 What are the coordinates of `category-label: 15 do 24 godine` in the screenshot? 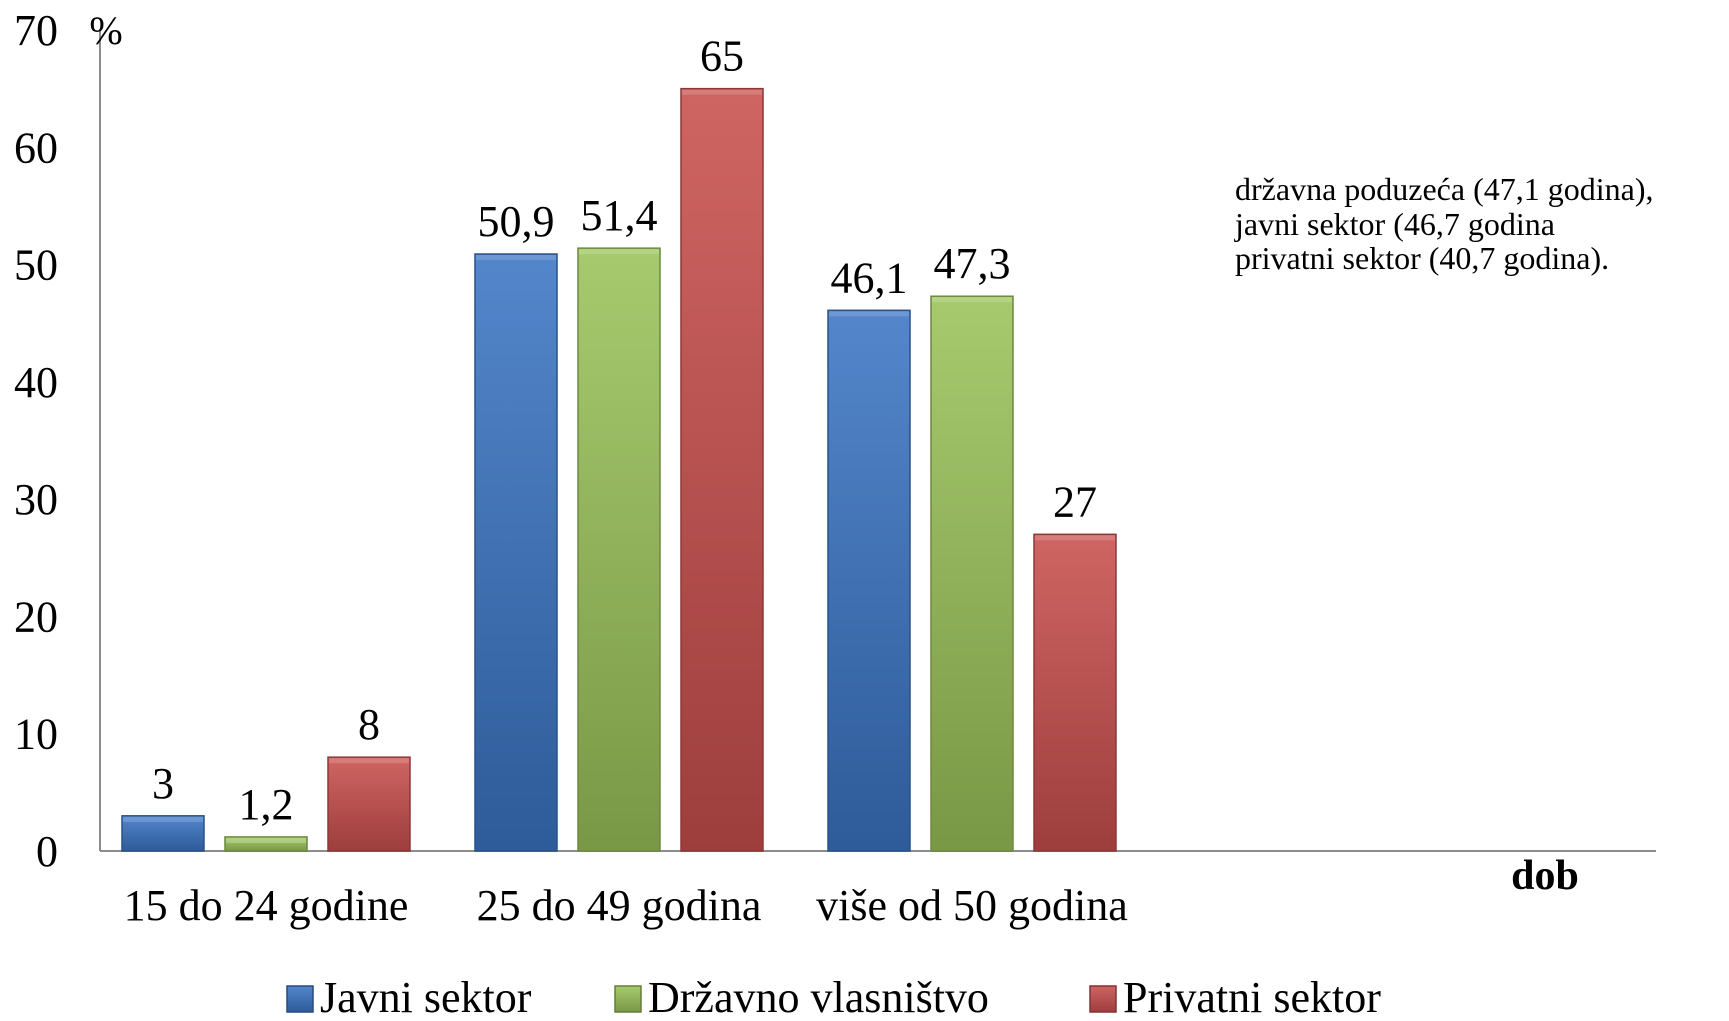 It's located at (266, 905).